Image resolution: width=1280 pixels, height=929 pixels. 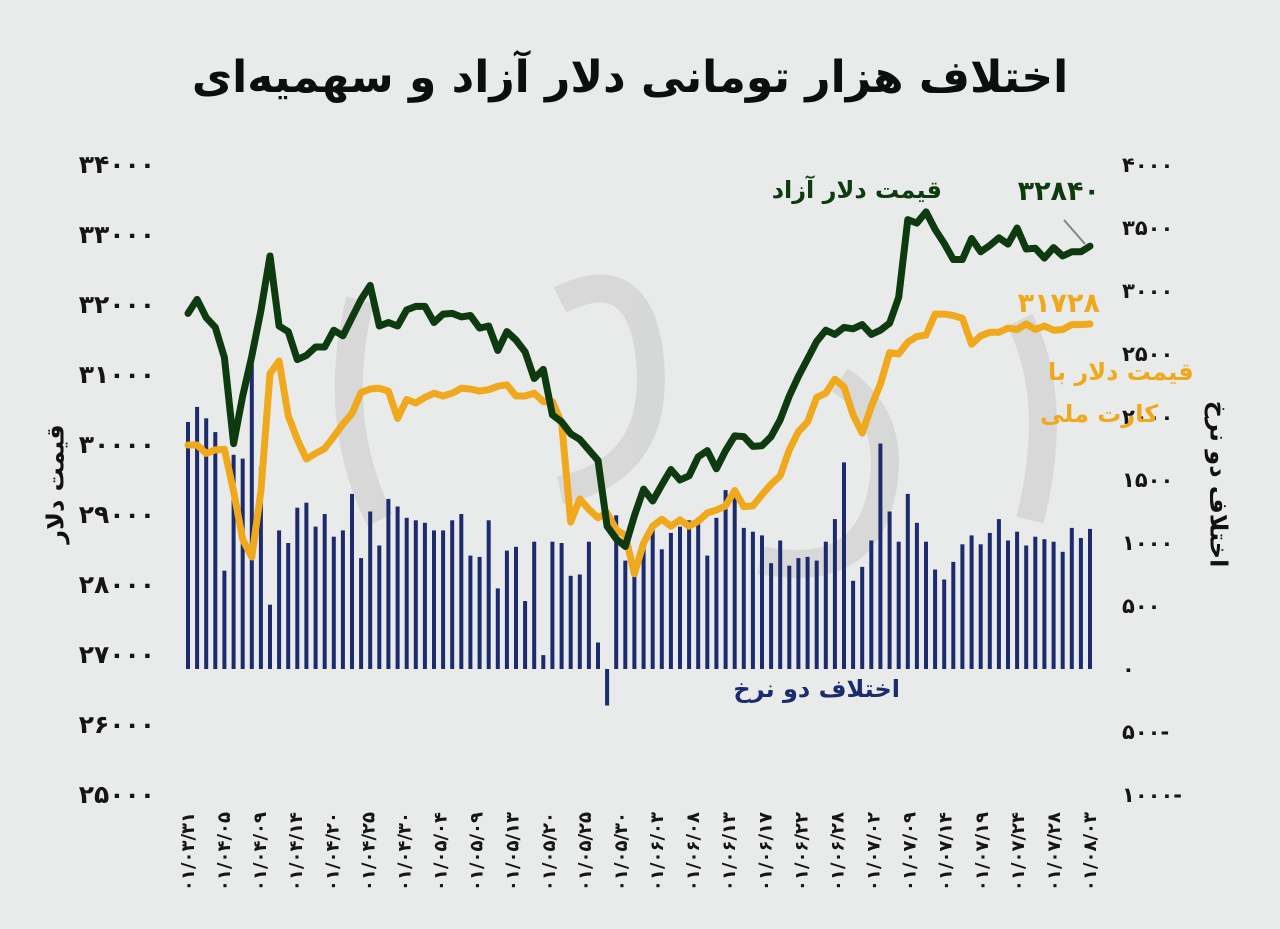 I want to click on left-tick-label: ۲۵۰۰۰, so click(x=117, y=794).